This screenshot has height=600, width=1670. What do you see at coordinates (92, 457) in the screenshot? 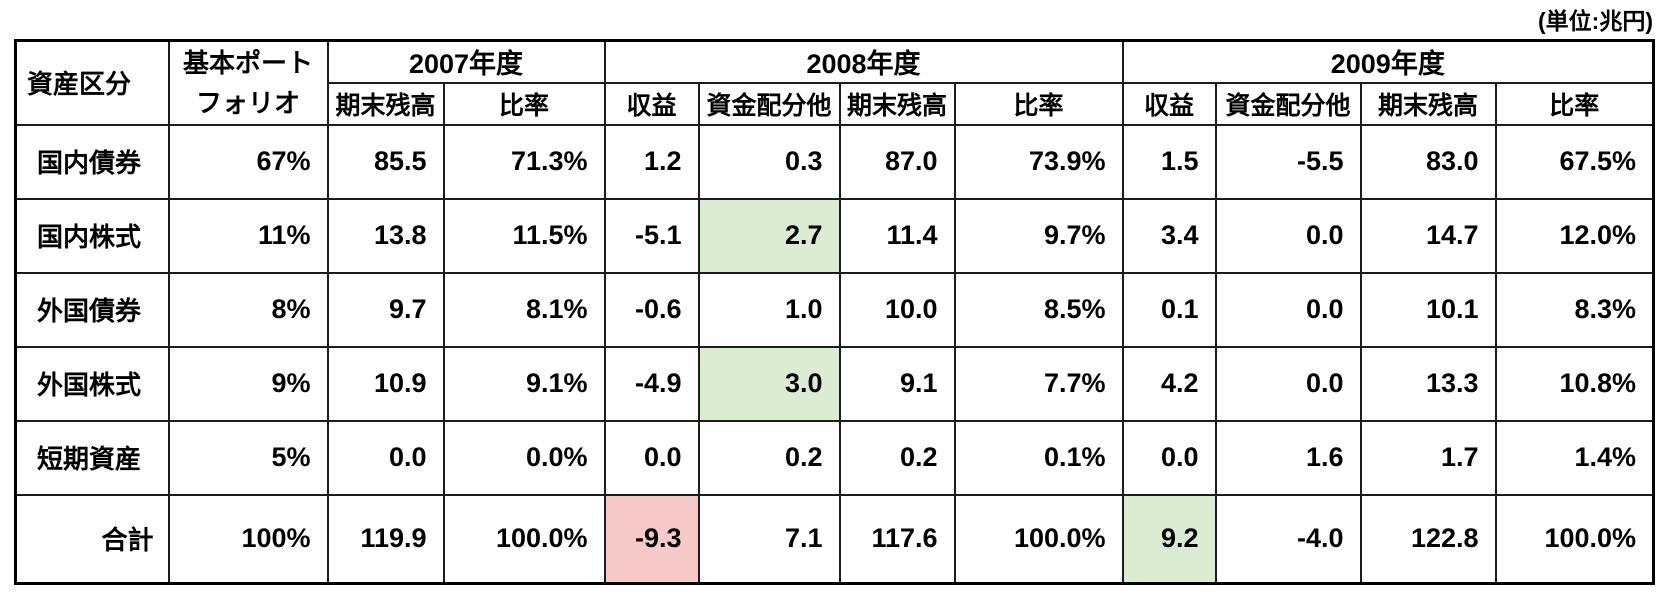
I see `row-label: 短期資産` at bounding box center [92, 457].